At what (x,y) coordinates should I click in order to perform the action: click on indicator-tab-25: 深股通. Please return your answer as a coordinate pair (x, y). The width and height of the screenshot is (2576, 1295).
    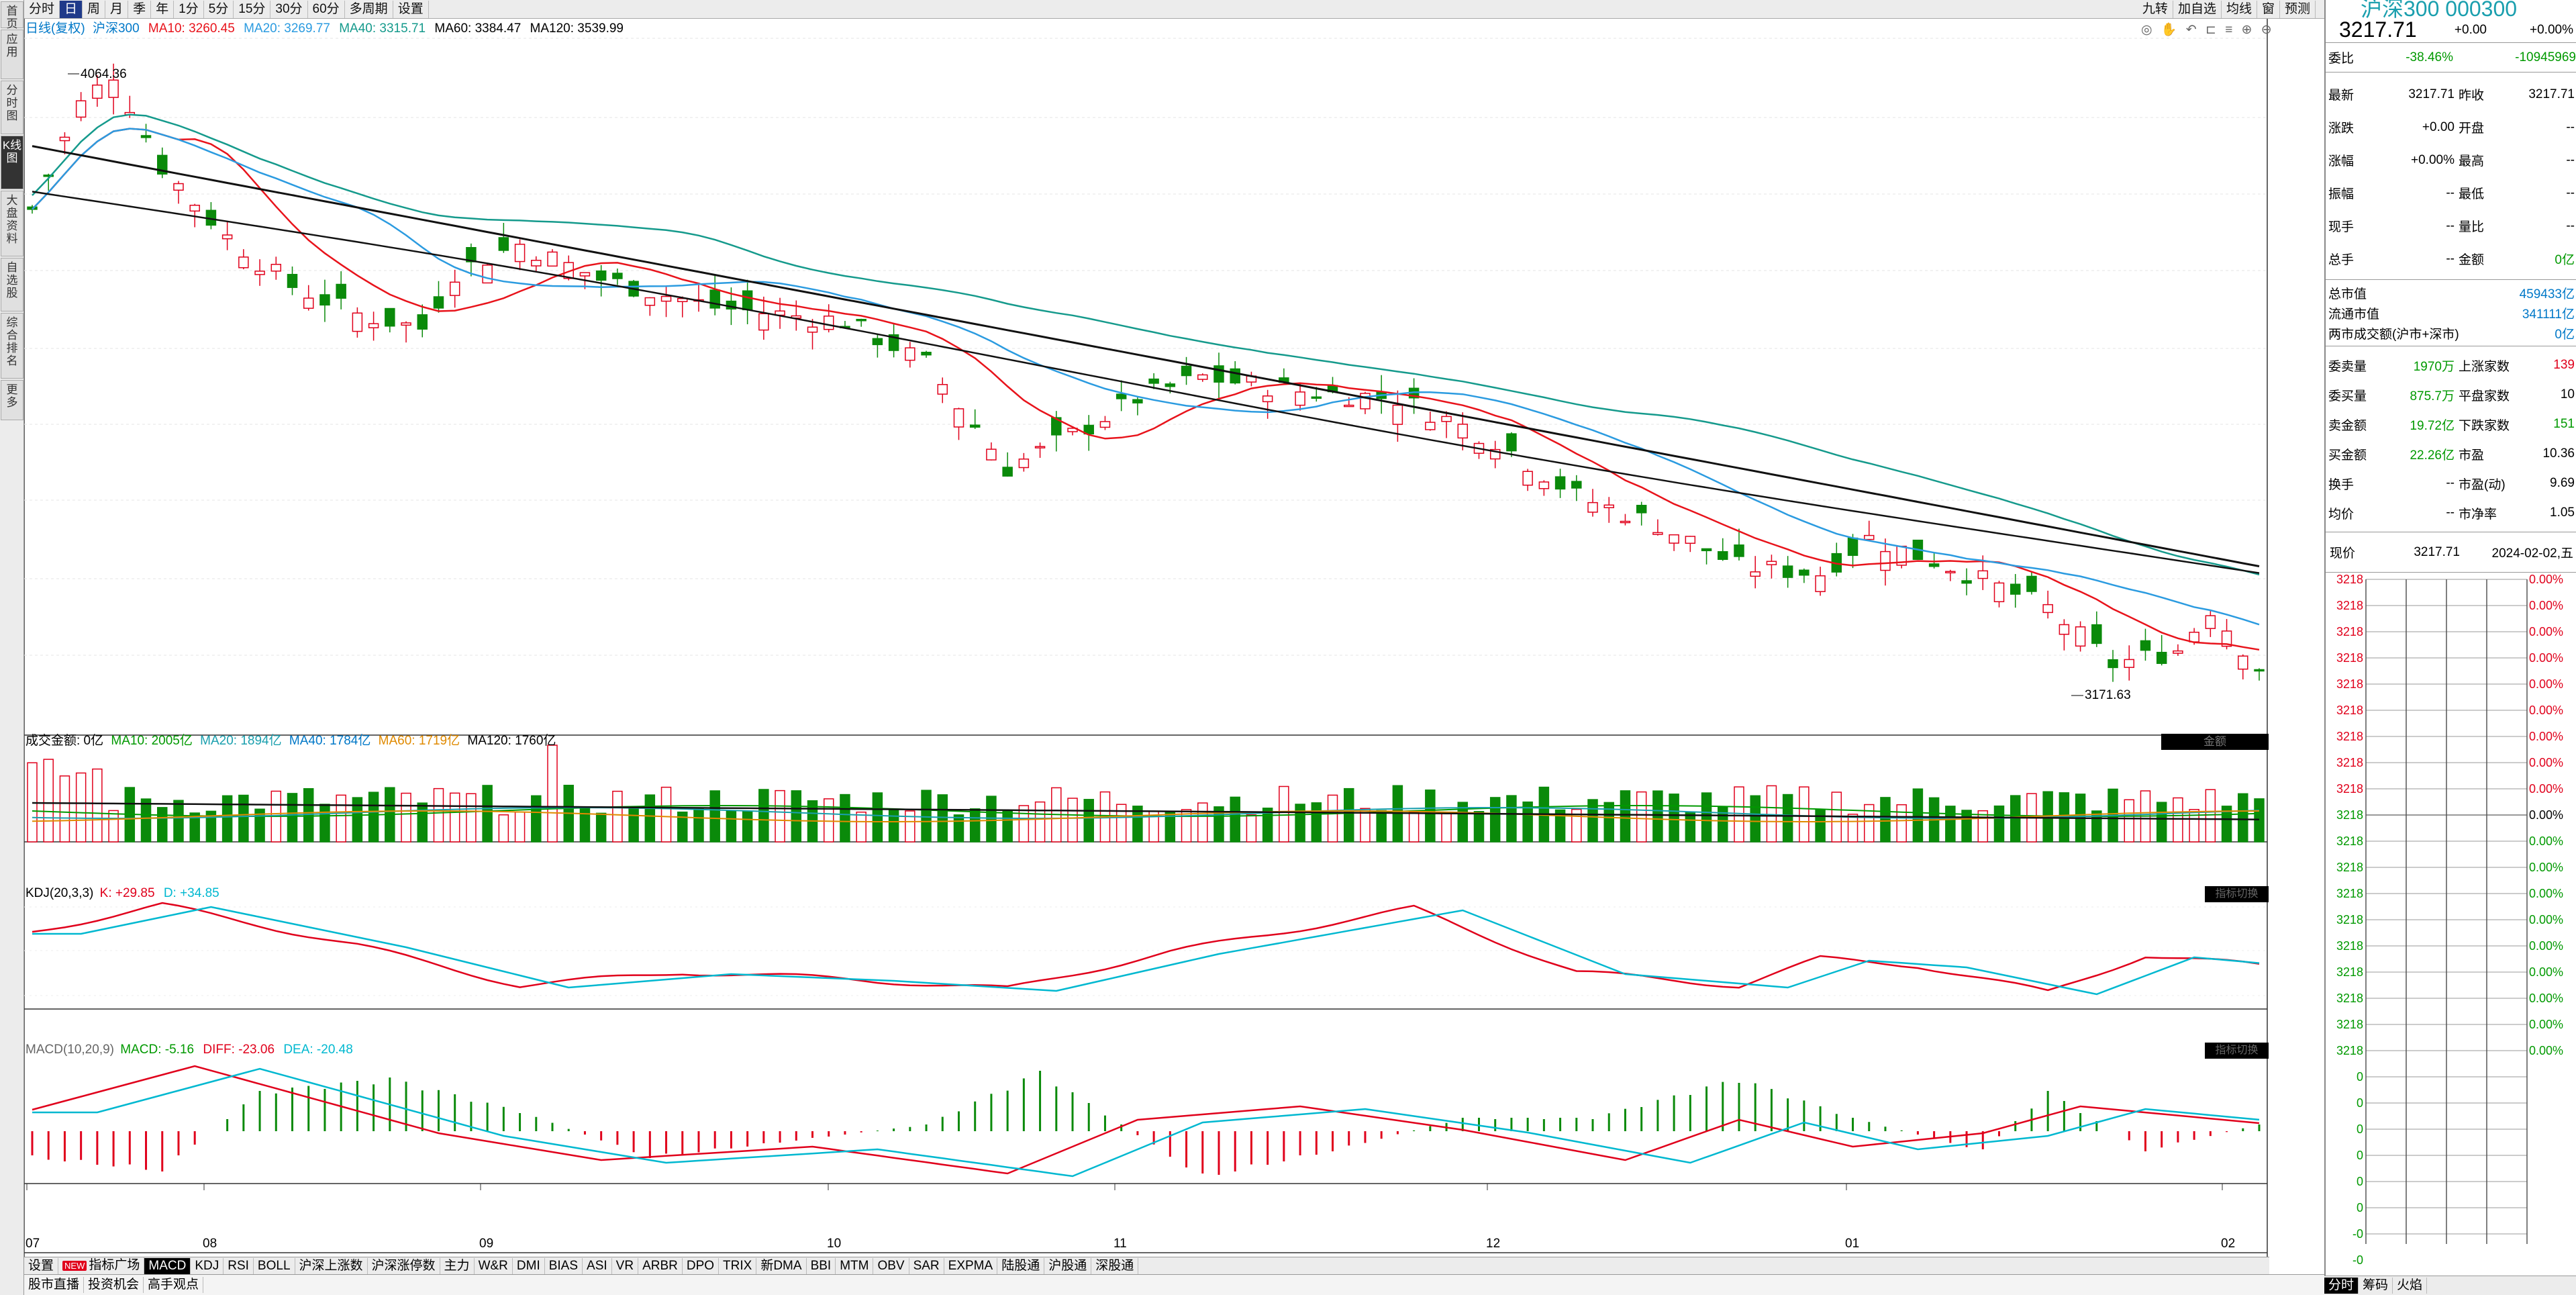
    Looking at the image, I should click on (1115, 1265).